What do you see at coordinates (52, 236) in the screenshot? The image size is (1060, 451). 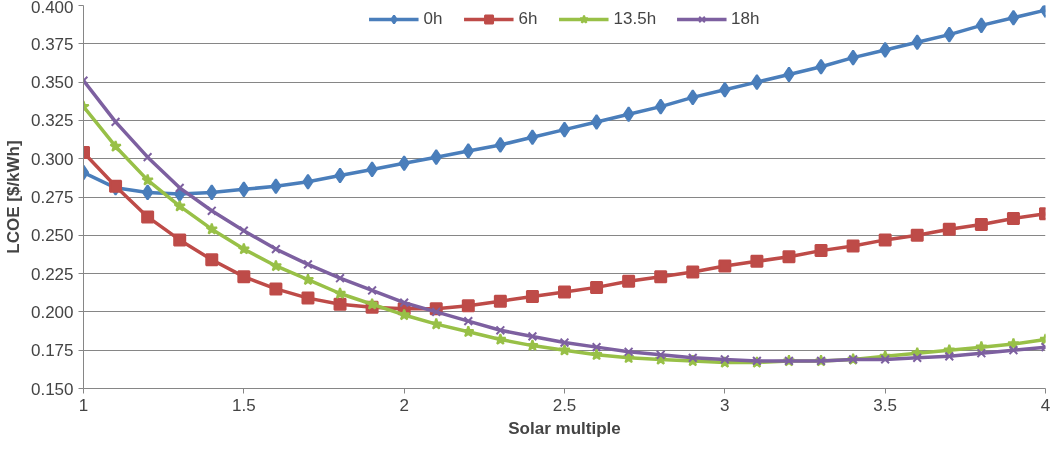 I see `y-tick-label: 0.250` at bounding box center [52, 236].